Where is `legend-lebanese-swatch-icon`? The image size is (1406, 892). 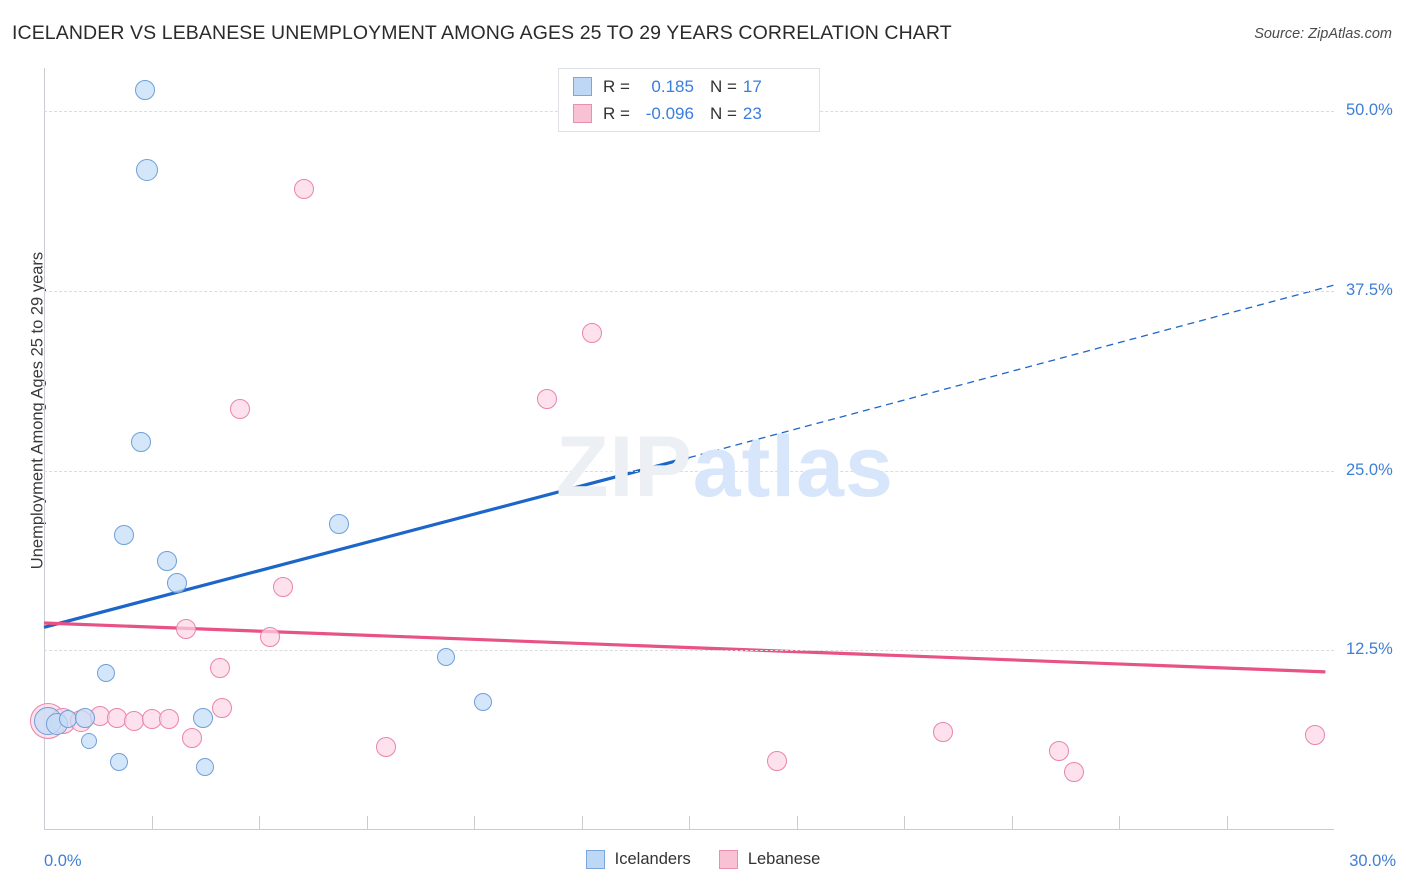 legend-lebanese-swatch-icon is located at coordinates (728, 859).